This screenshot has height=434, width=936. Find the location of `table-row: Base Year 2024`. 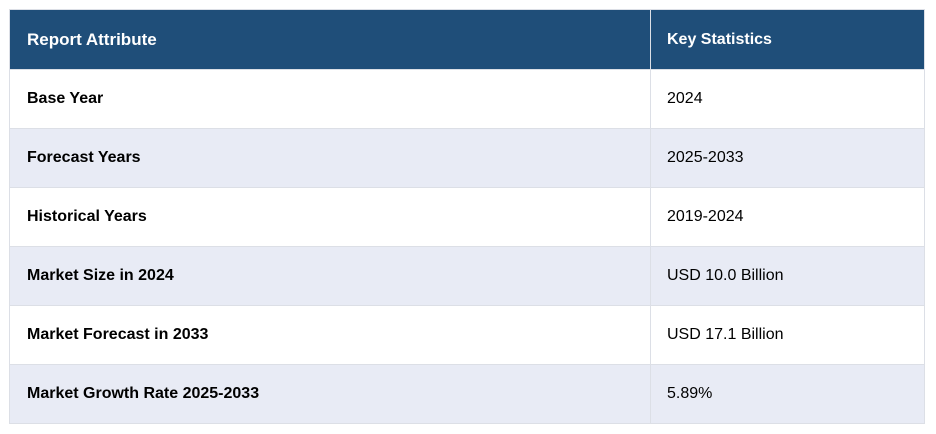

table-row: Base Year 2024 is located at coordinates (467, 99).